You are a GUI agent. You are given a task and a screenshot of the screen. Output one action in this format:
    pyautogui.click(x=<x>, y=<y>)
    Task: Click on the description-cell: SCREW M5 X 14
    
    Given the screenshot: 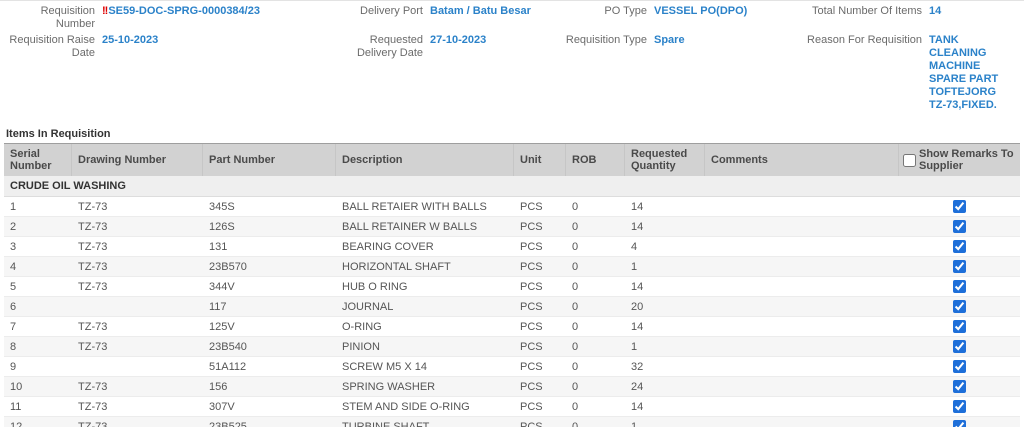 What is the action you would take?
    pyautogui.click(x=384, y=366)
    